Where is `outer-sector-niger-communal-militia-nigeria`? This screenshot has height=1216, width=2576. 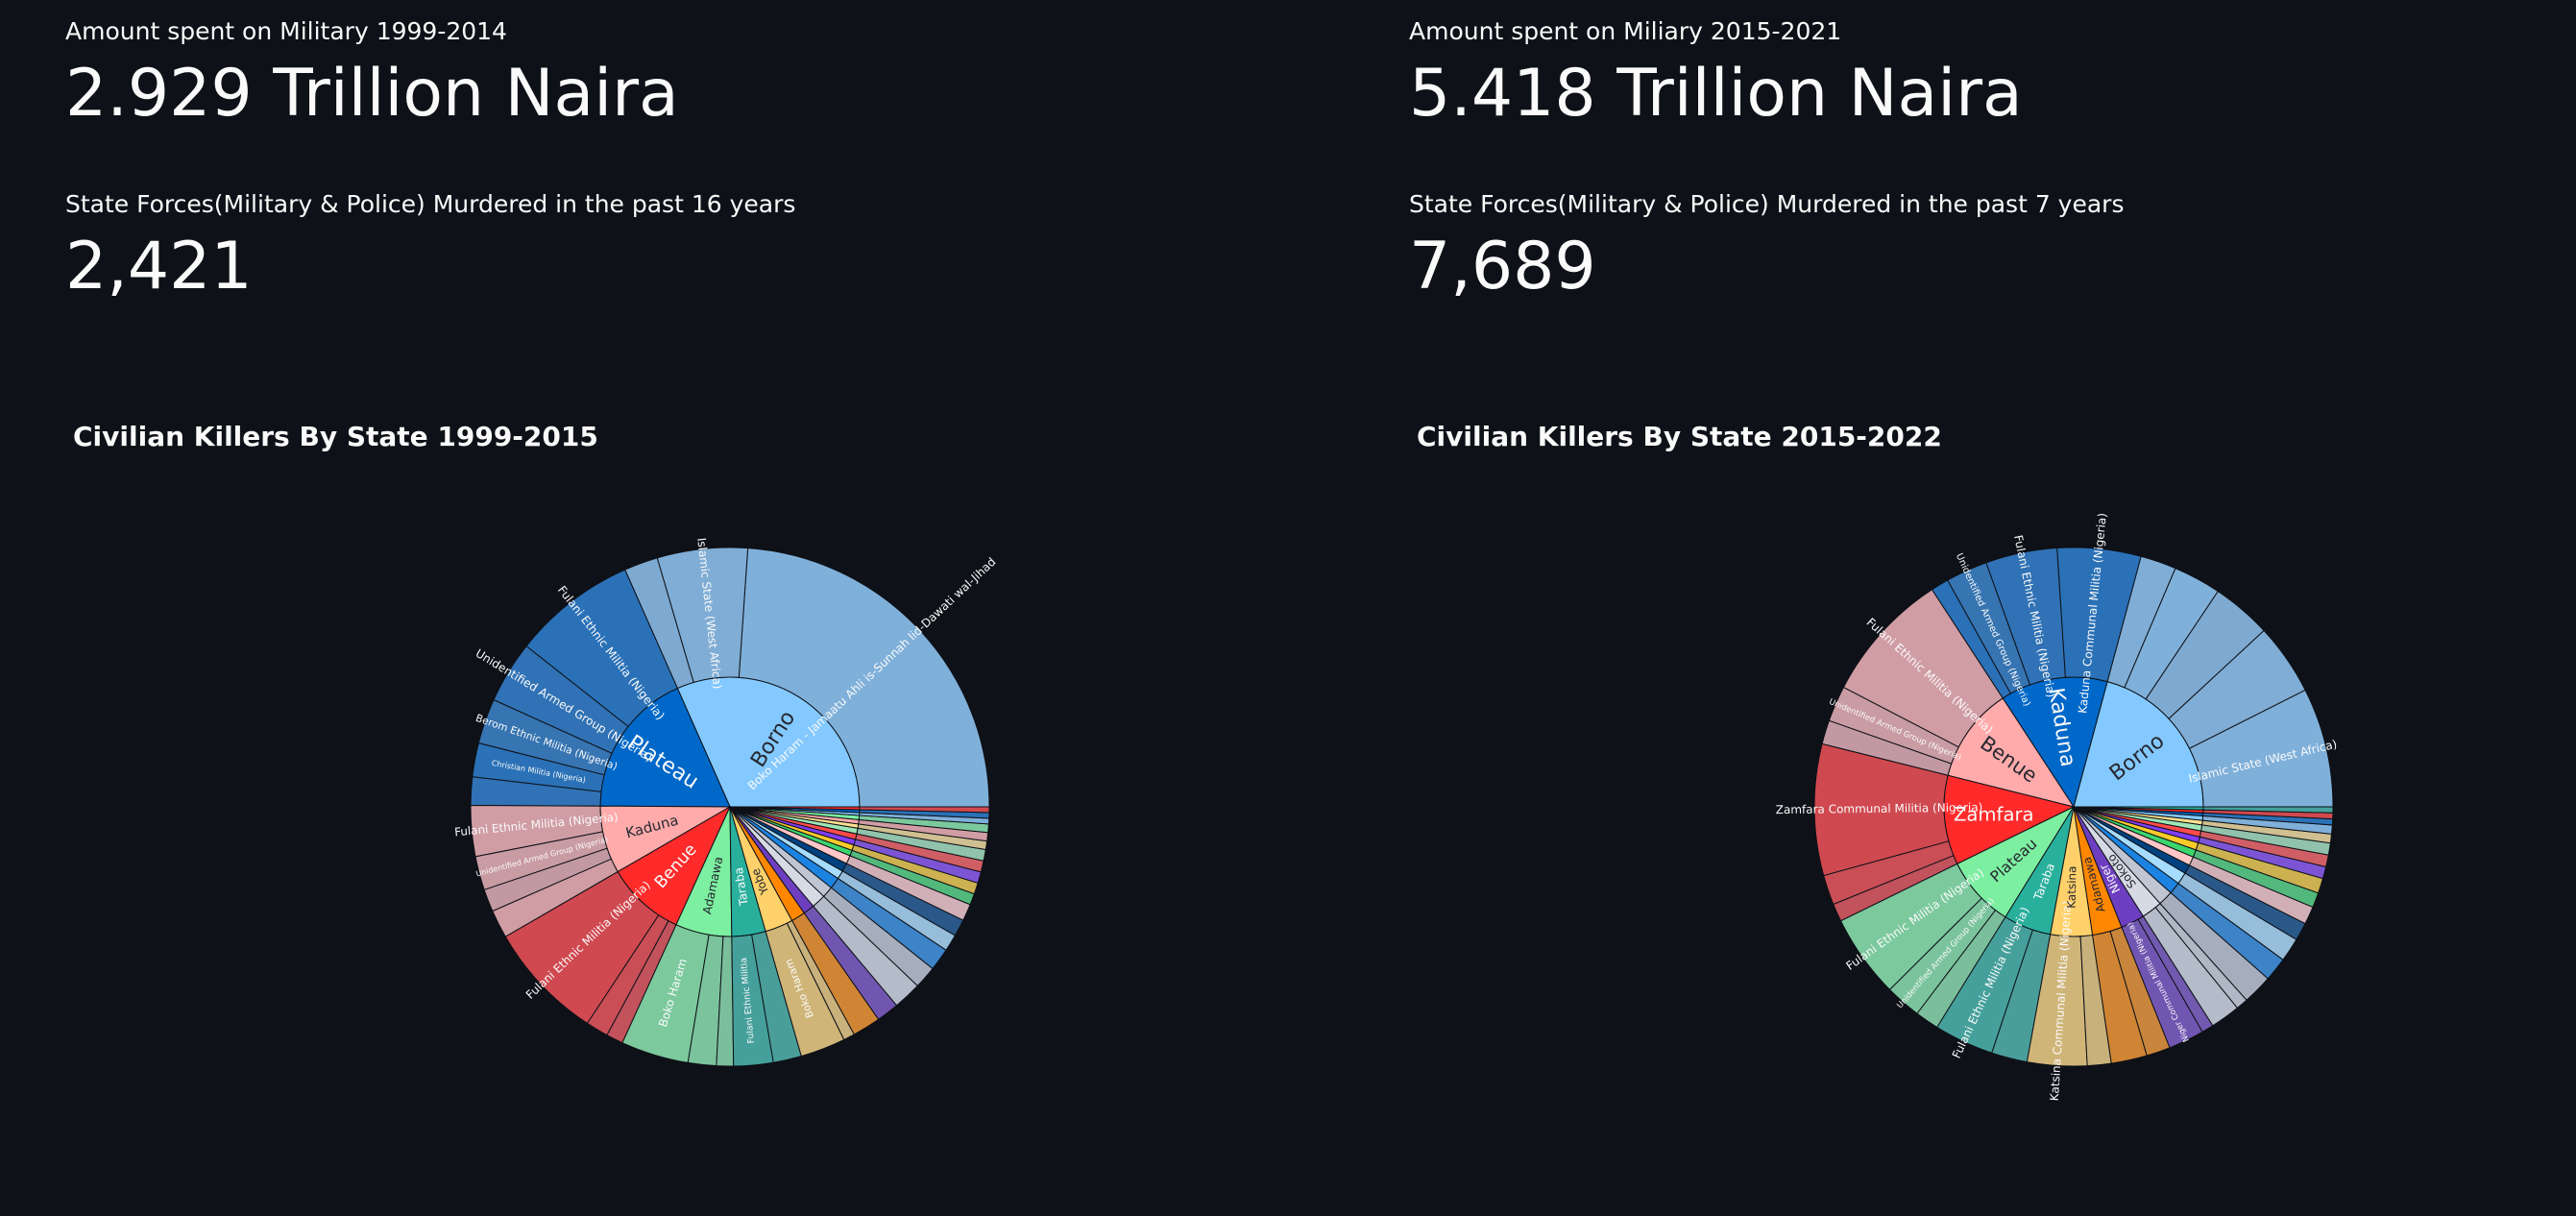
outer-sector-niger-communal-militia-nigeria is located at coordinates (2162, 984).